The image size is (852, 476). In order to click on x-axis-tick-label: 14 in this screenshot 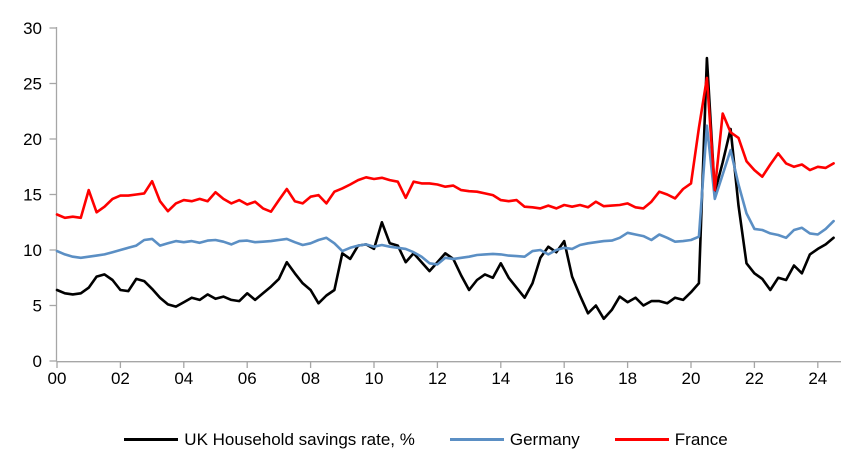, I will do `click(500, 378)`.